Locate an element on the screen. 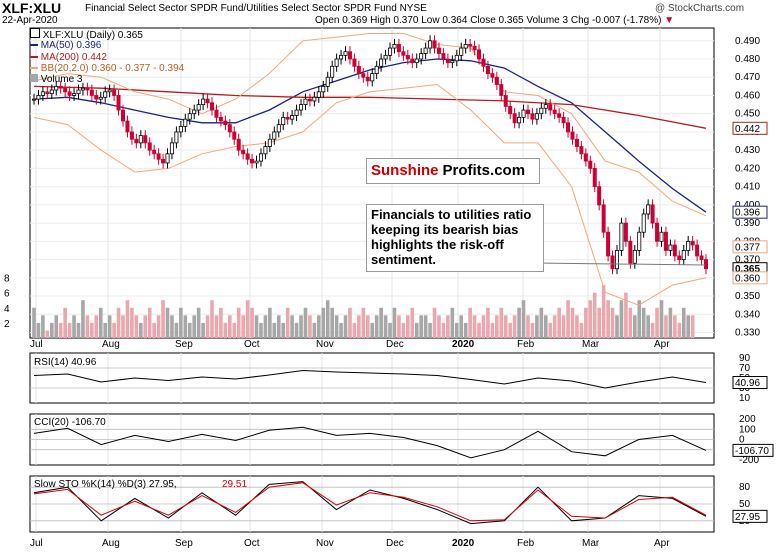  high-label: High is located at coordinates (380, 20).